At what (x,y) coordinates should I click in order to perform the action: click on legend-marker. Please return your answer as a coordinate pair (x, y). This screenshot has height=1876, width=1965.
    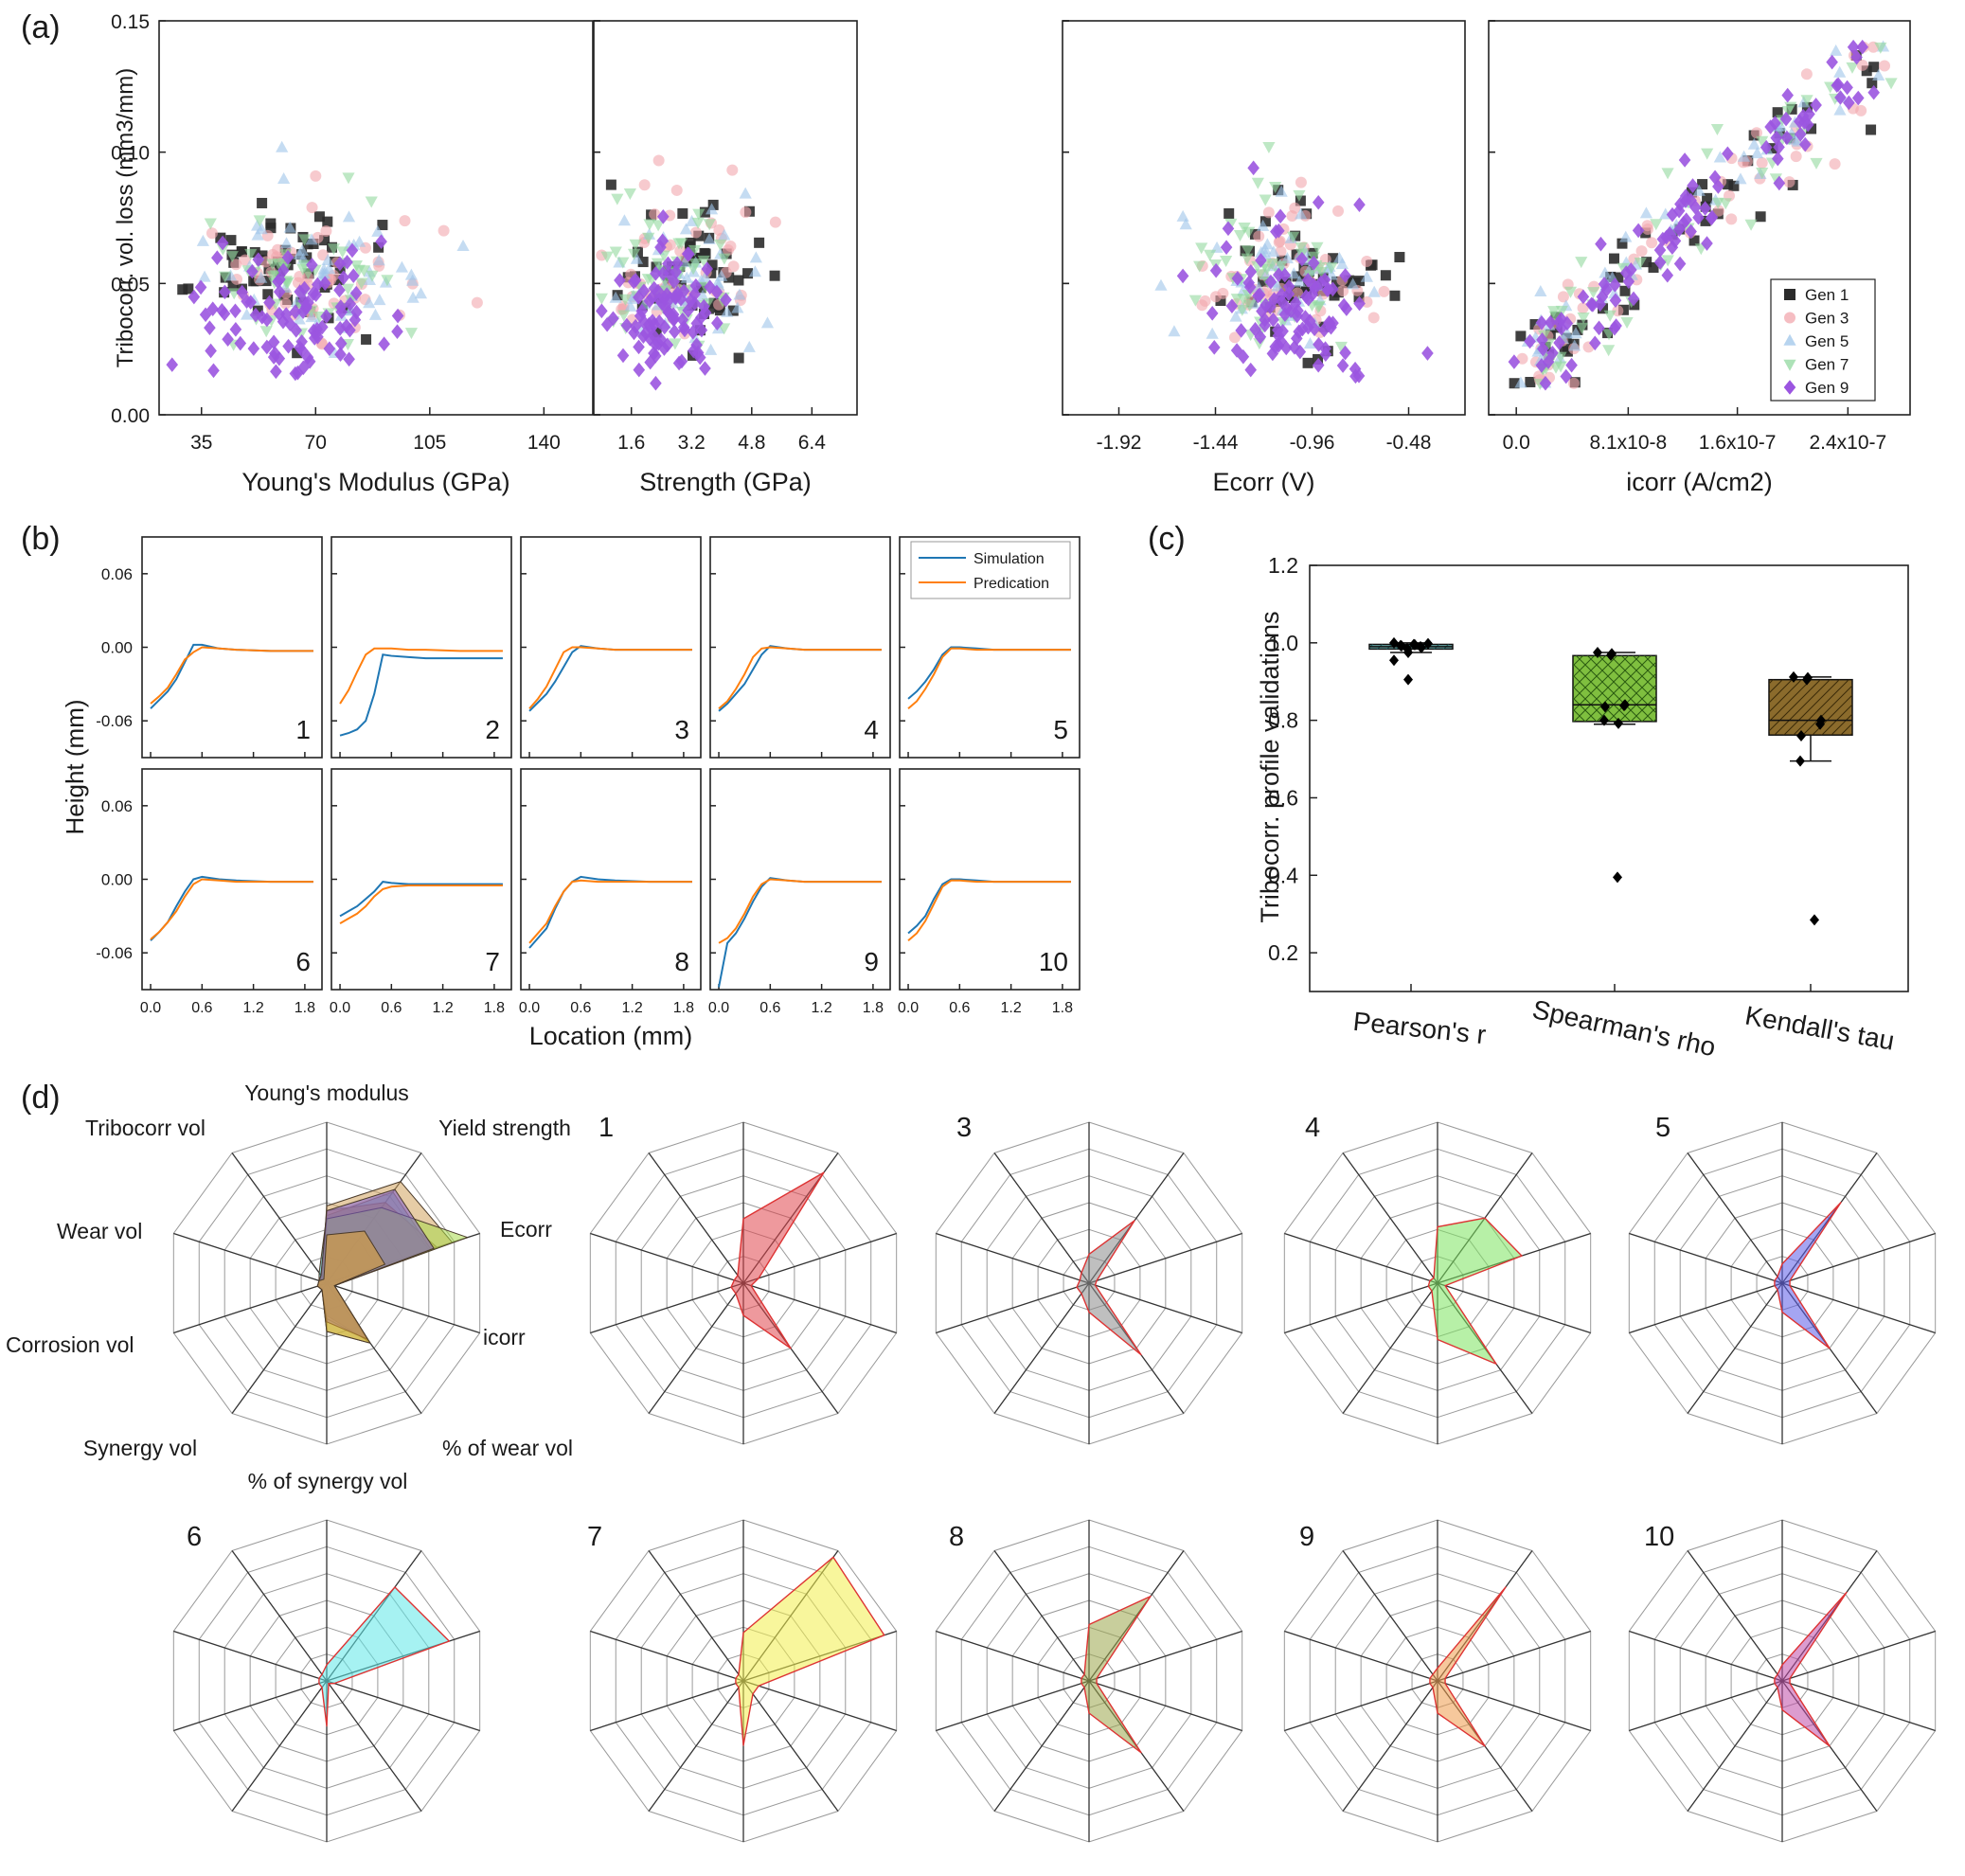
    Looking at the image, I should click on (1789, 318).